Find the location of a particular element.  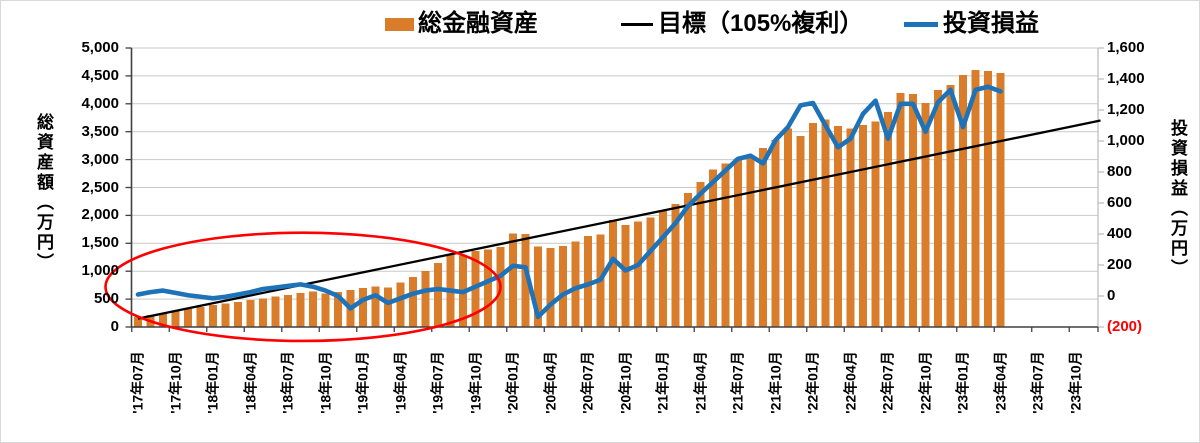

legend-item-profit: 投資損益 is located at coordinates (971, 24).